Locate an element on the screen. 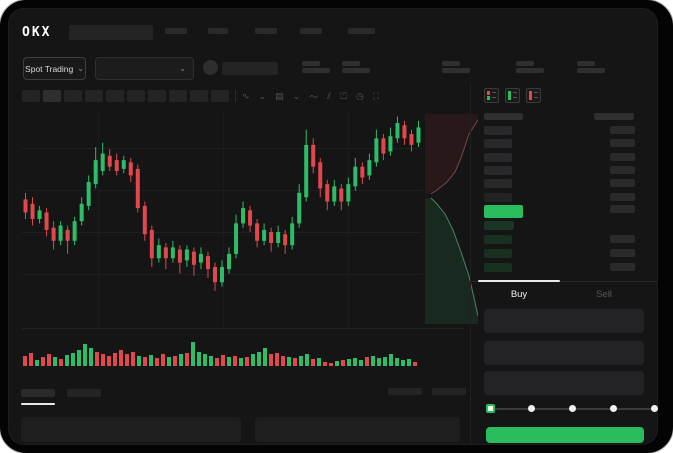 The image size is (673, 453). total-input is located at coordinates (564, 383).